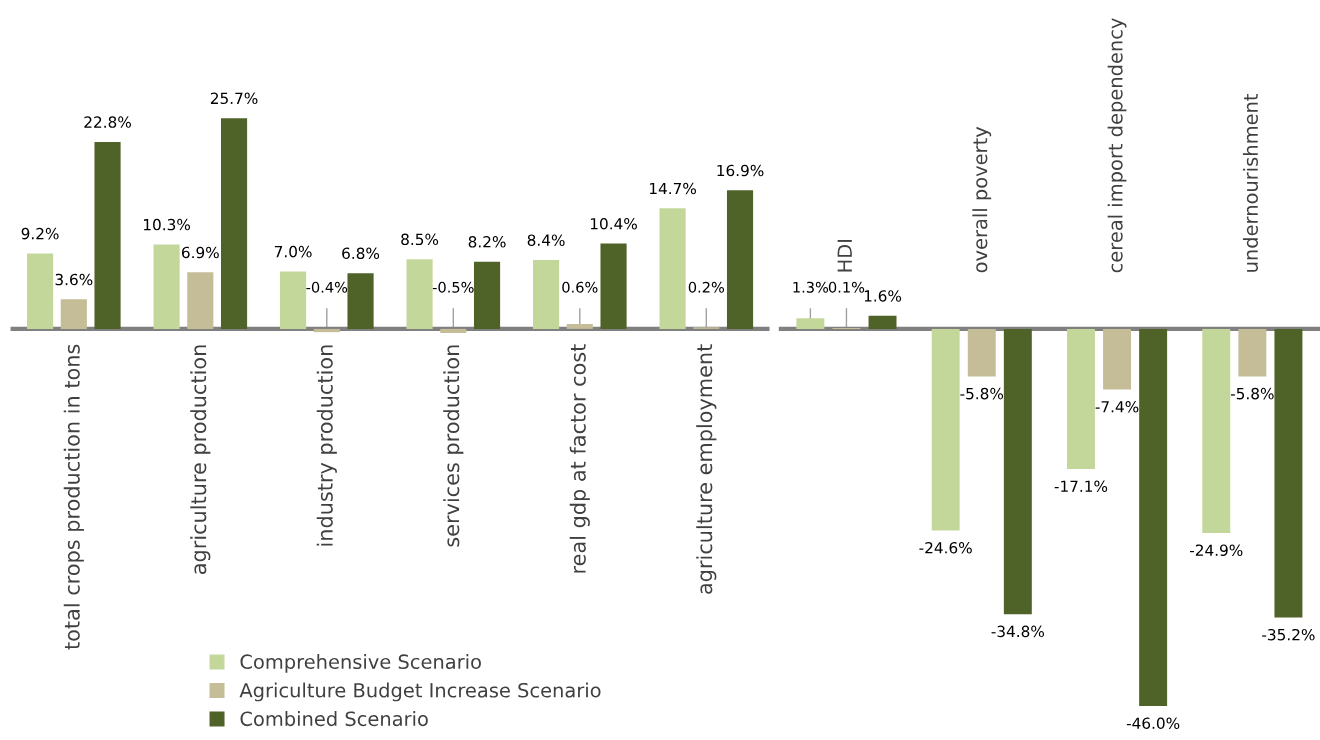 The image size is (1320, 740). Describe the element at coordinates (166, 224) in the screenshot. I see `data-label: 10.3%` at that location.